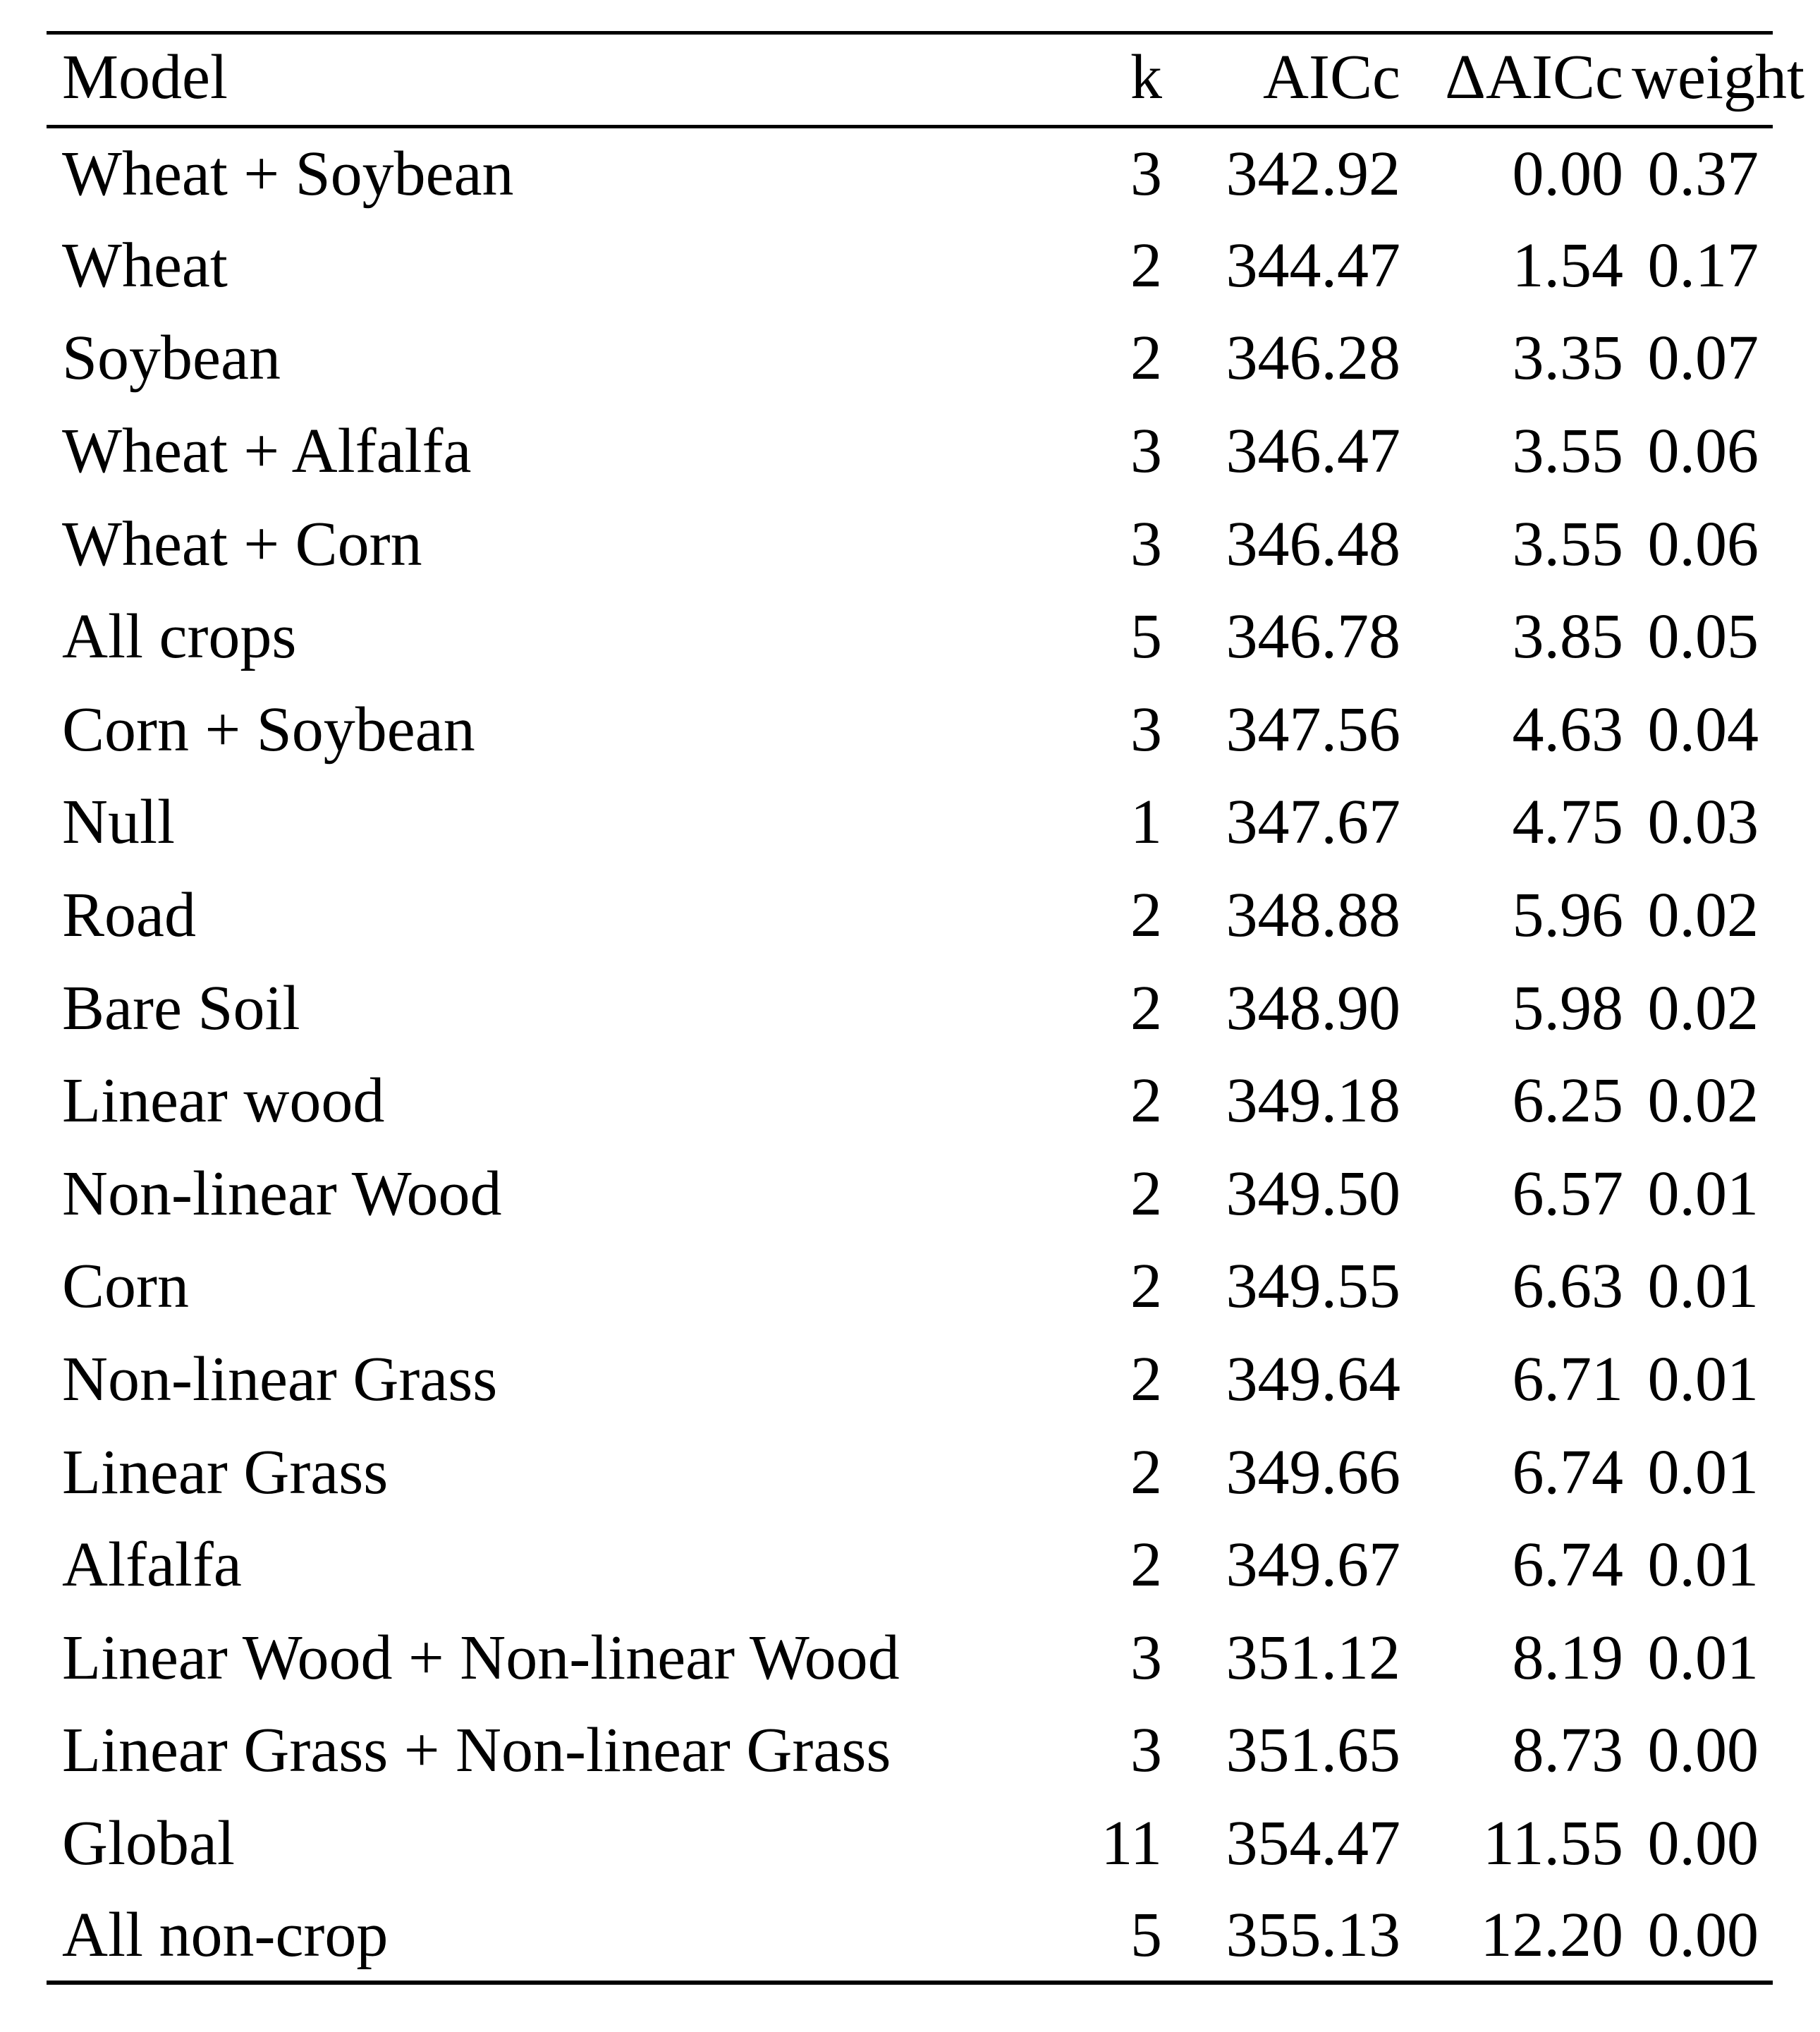 Image resolution: width=1820 pixels, height=2032 pixels. I want to click on table-row: Alfalfa 2 349.67 6.74 0.01, so click(910, 1566).